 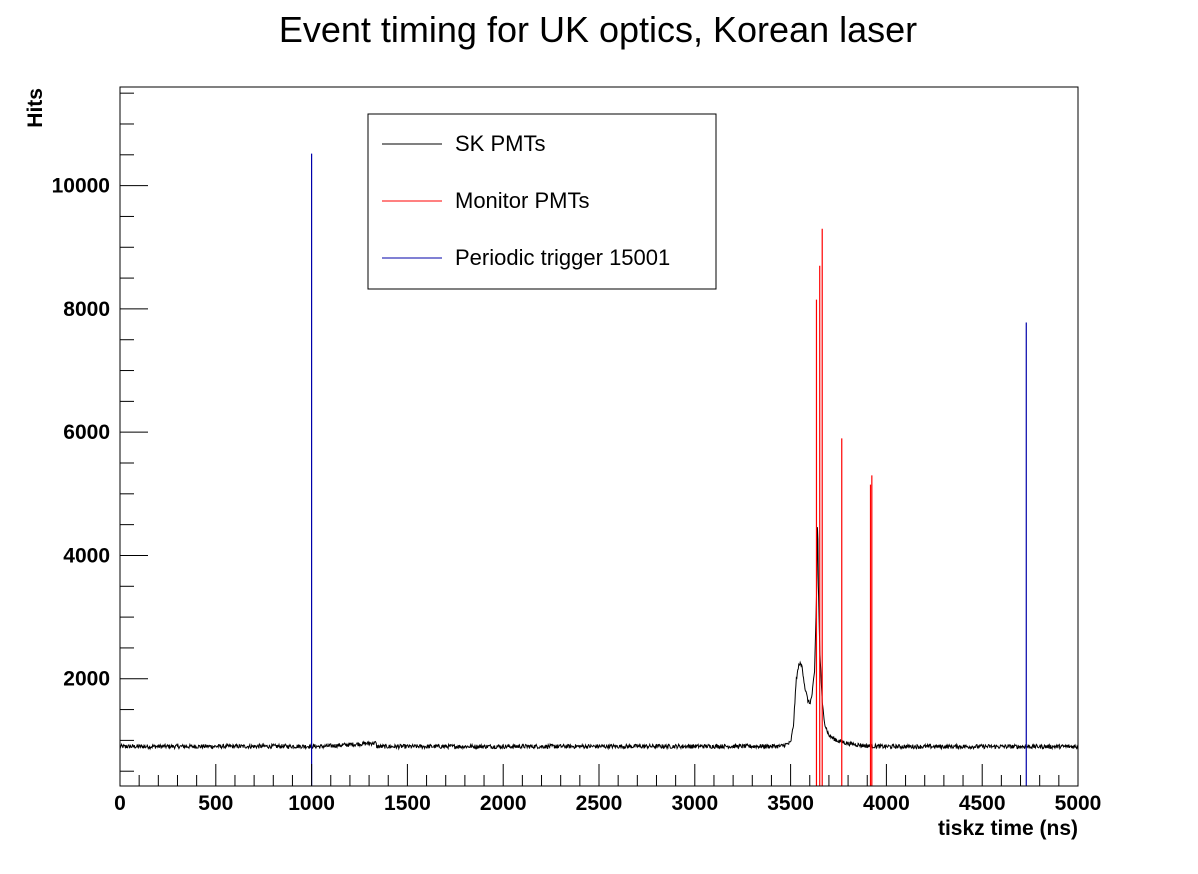 I want to click on x-tick-label: 4000, so click(x=886, y=803).